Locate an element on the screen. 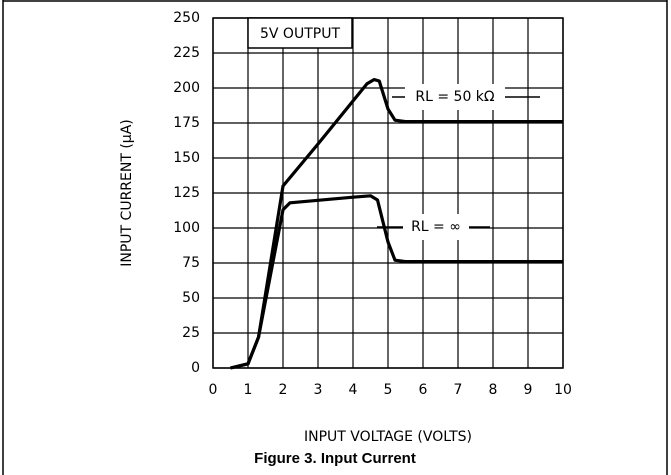 This screenshot has width=671, height=475. x-tick-label: 10 is located at coordinates (563, 390).